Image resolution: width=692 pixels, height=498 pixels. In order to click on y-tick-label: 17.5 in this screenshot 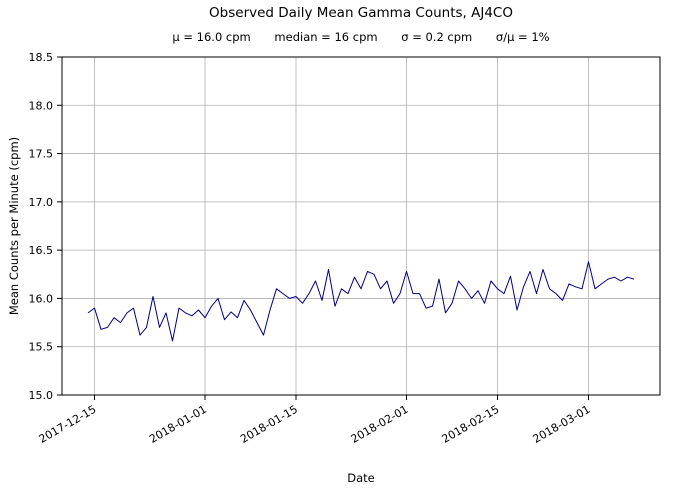, I will do `click(41, 154)`.